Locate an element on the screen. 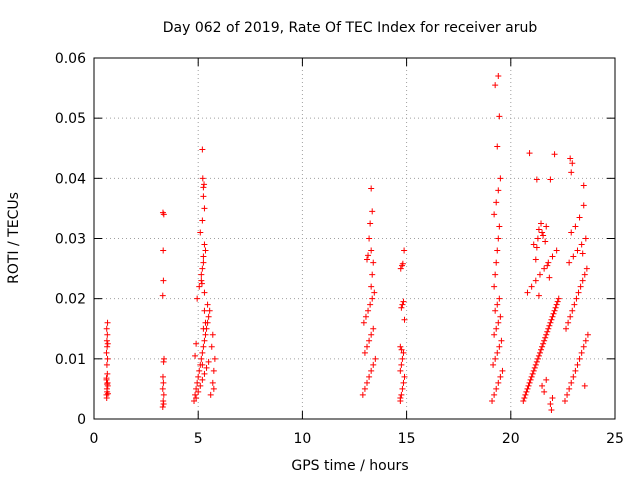 The width and height of the screenshot is (640, 480). x-tick-label: 0 is located at coordinates (94, 439).